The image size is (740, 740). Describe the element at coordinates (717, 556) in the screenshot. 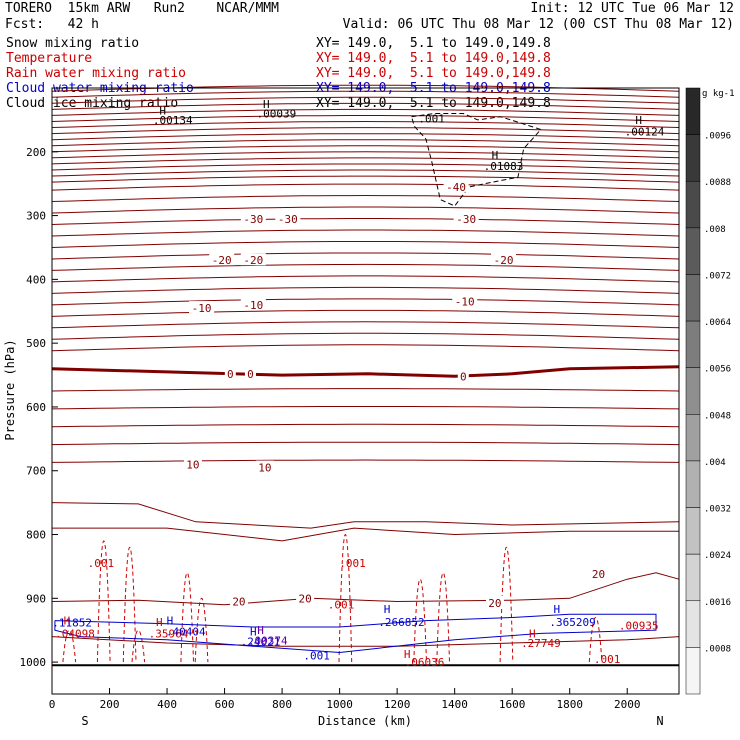

I see `colorbar-label: .0024` at that location.